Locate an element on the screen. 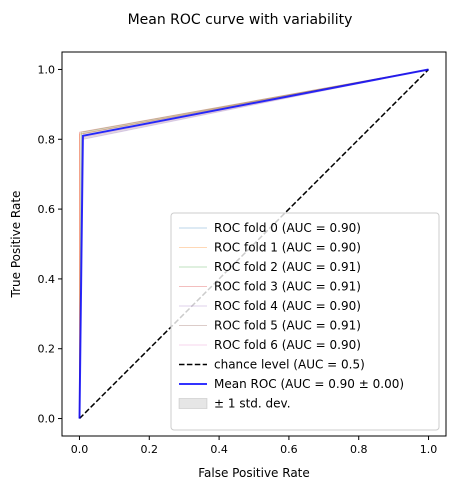  y-tick-label: 0.8 is located at coordinates (47, 139).